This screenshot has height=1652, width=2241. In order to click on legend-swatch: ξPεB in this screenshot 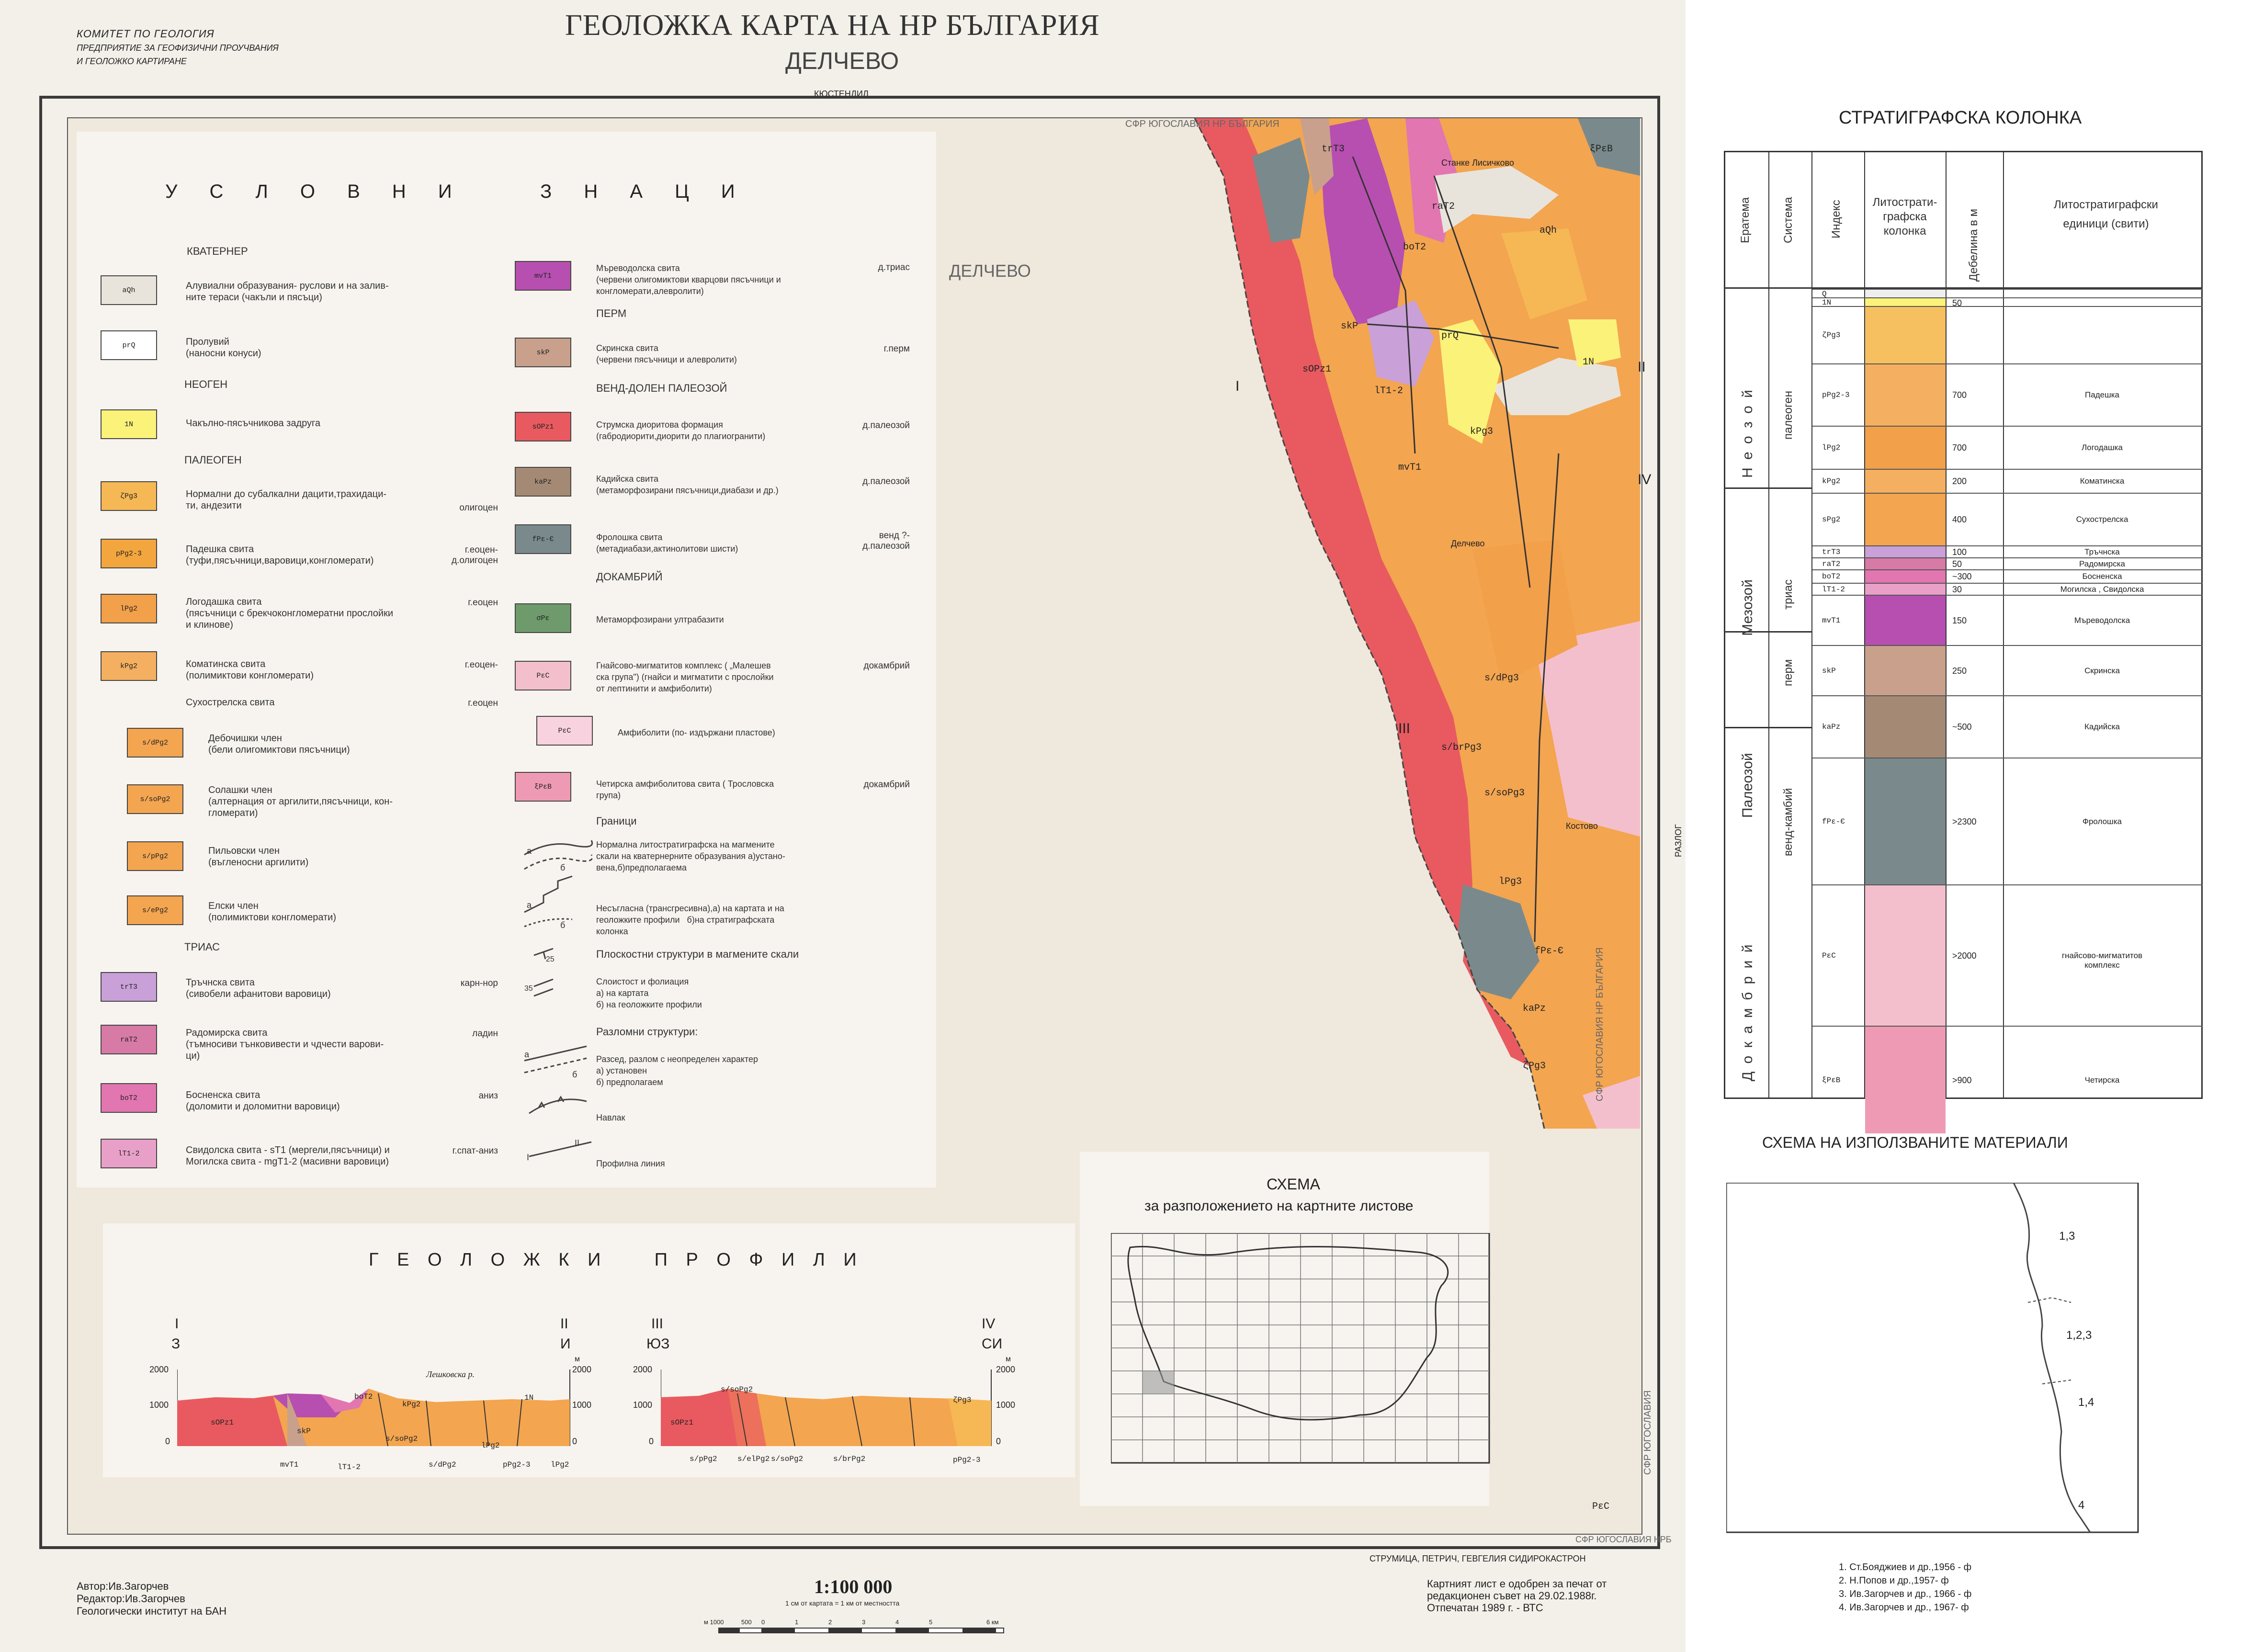, I will do `click(543, 787)`.